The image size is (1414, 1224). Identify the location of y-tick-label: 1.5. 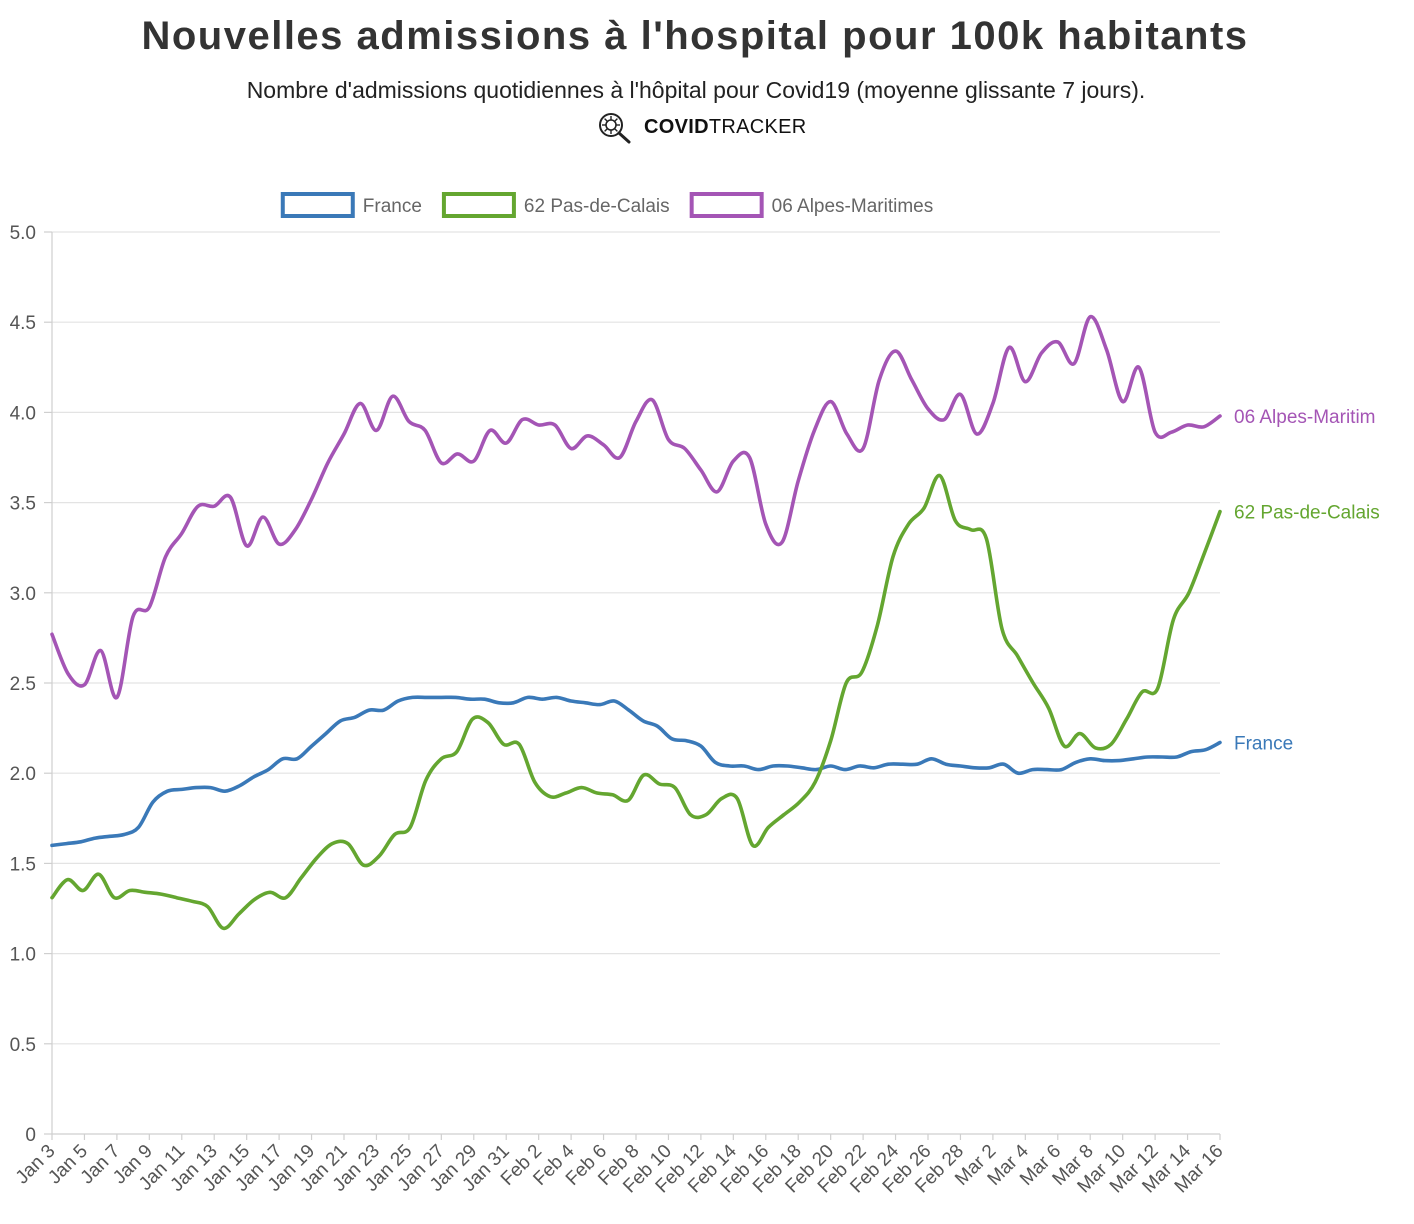
(23, 864).